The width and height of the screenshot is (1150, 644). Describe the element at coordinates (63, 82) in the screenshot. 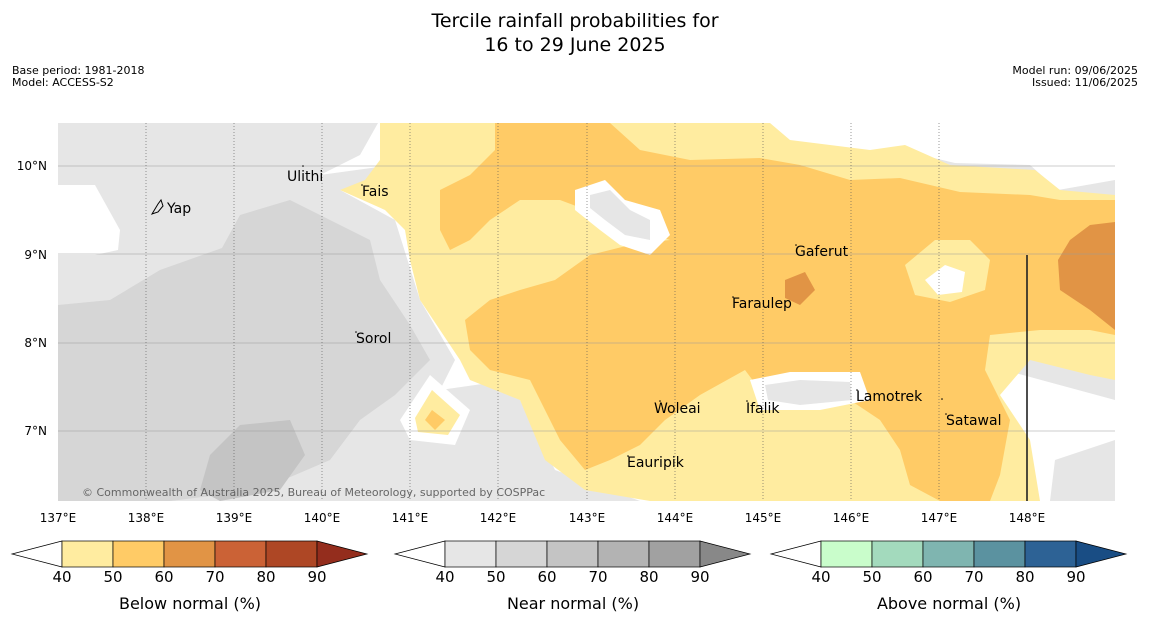

I see `model-text: Model: ACCESS-S2` at that location.